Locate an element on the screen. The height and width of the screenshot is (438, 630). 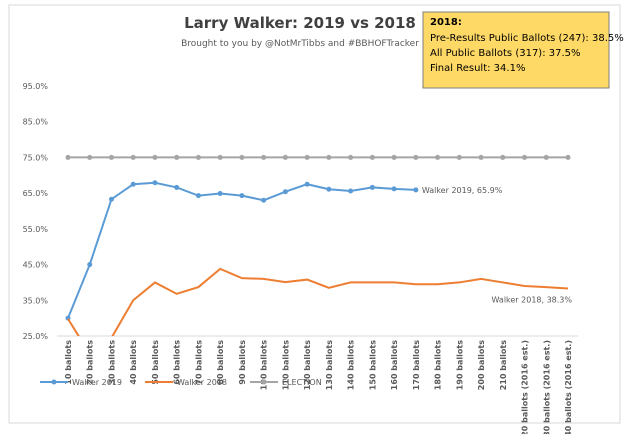
annotation: Walker 2018, 38.3% is located at coordinates (532, 300).